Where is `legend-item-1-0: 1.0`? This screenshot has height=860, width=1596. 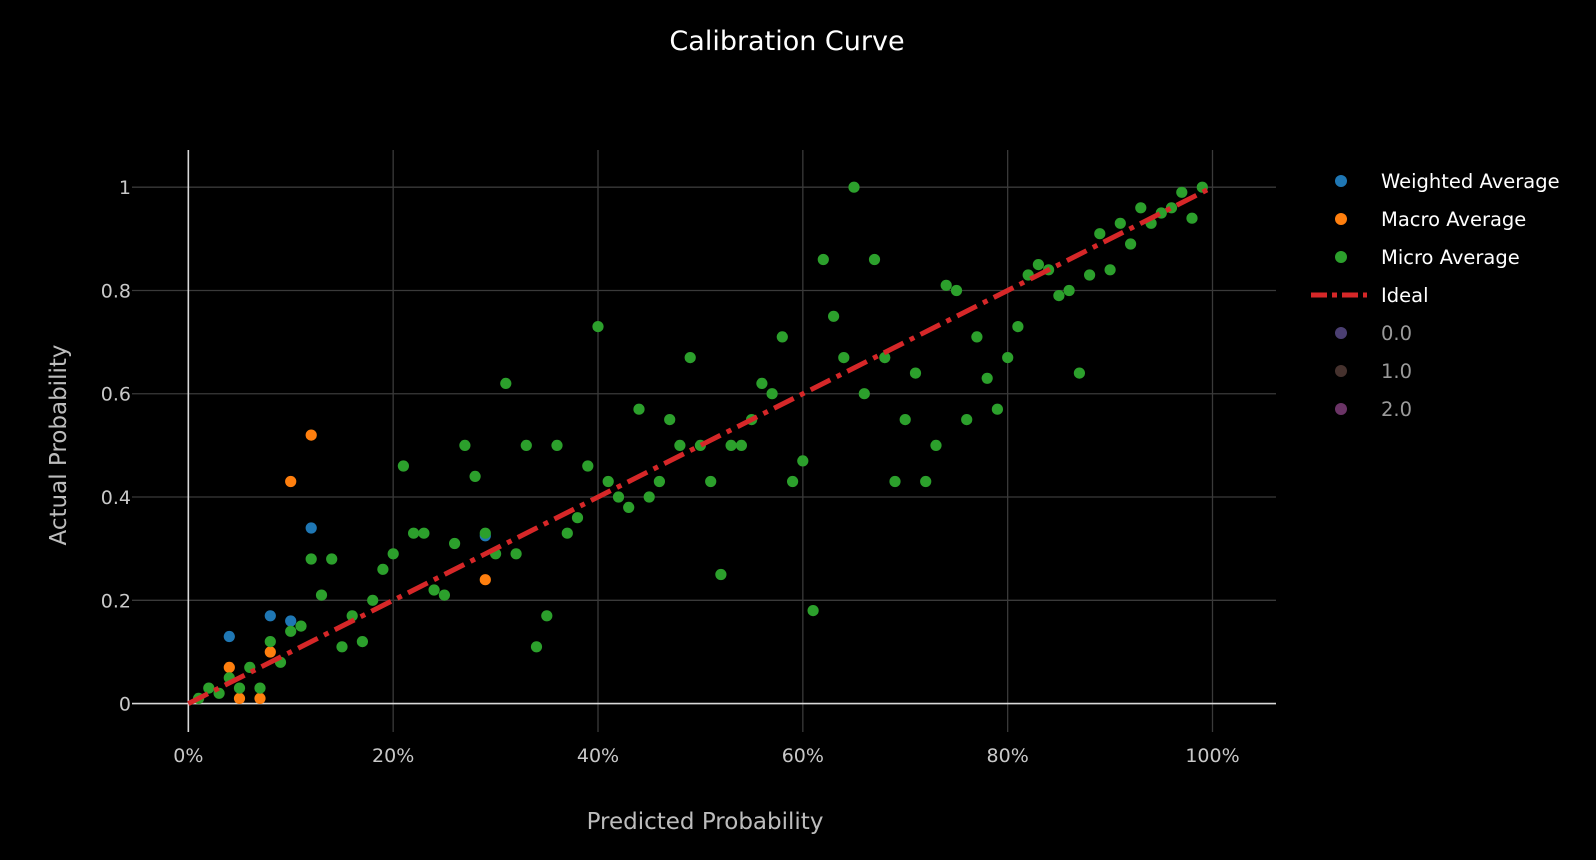 legend-item-1-0: 1.0 is located at coordinates (1373, 371).